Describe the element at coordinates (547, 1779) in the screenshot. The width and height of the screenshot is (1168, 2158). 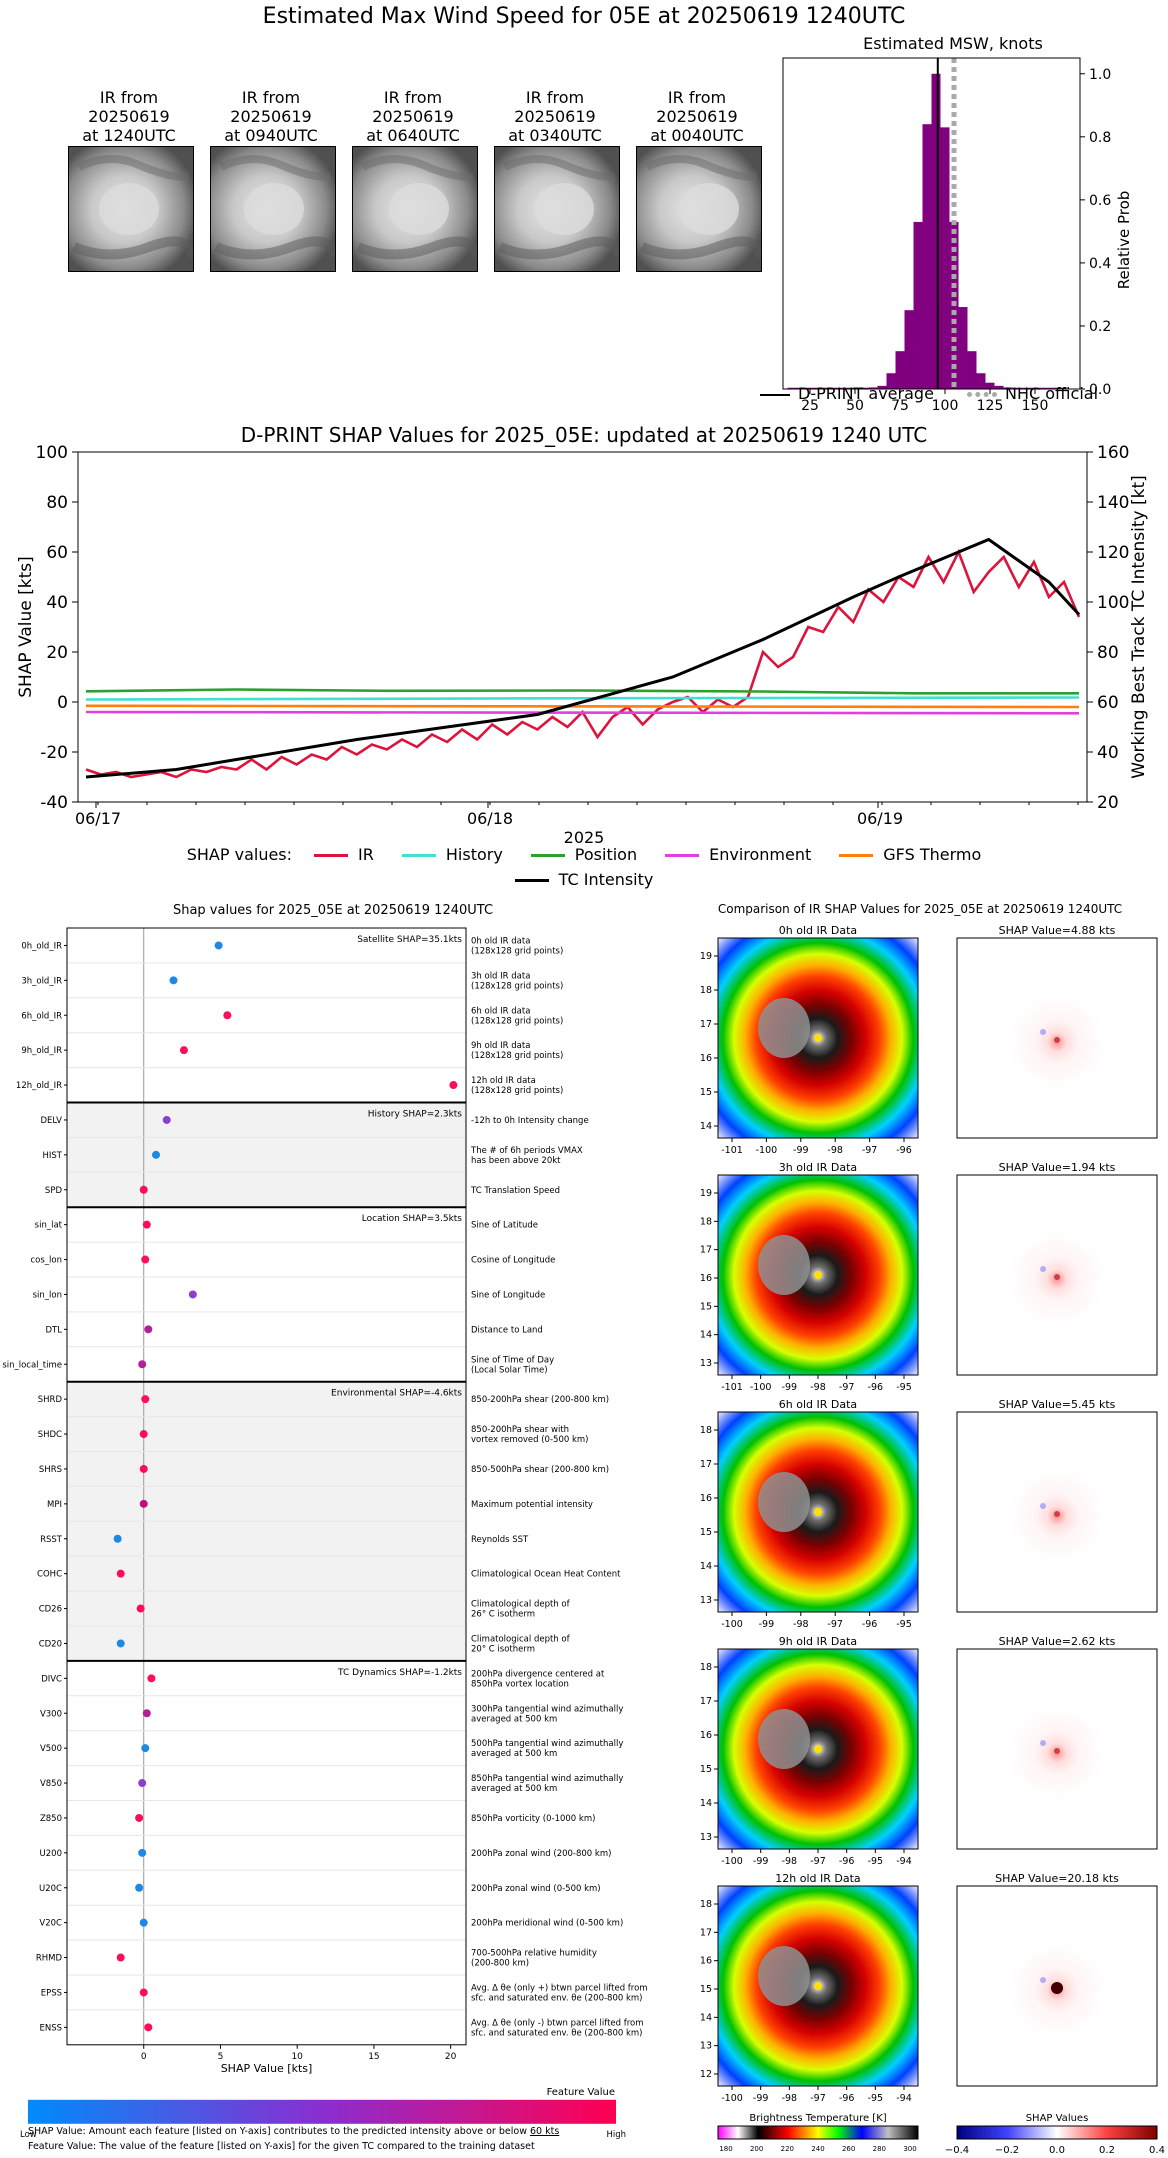
I see `feature-description: 850hPa tangential wind azimuthally` at that location.